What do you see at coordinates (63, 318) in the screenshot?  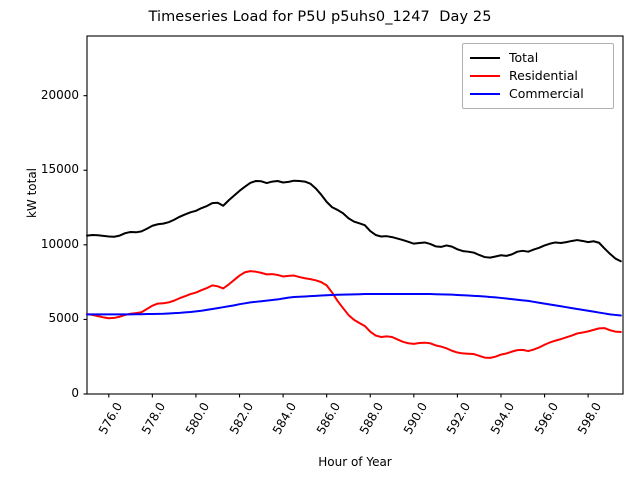 I see `y-tick-label: 5000` at bounding box center [63, 318].